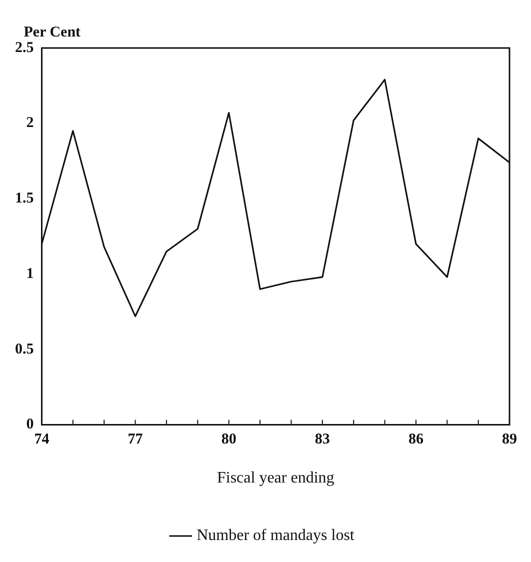 The height and width of the screenshot is (562, 531). Describe the element at coordinates (275, 535) in the screenshot. I see `legend-label: Number of mandays lost` at that location.